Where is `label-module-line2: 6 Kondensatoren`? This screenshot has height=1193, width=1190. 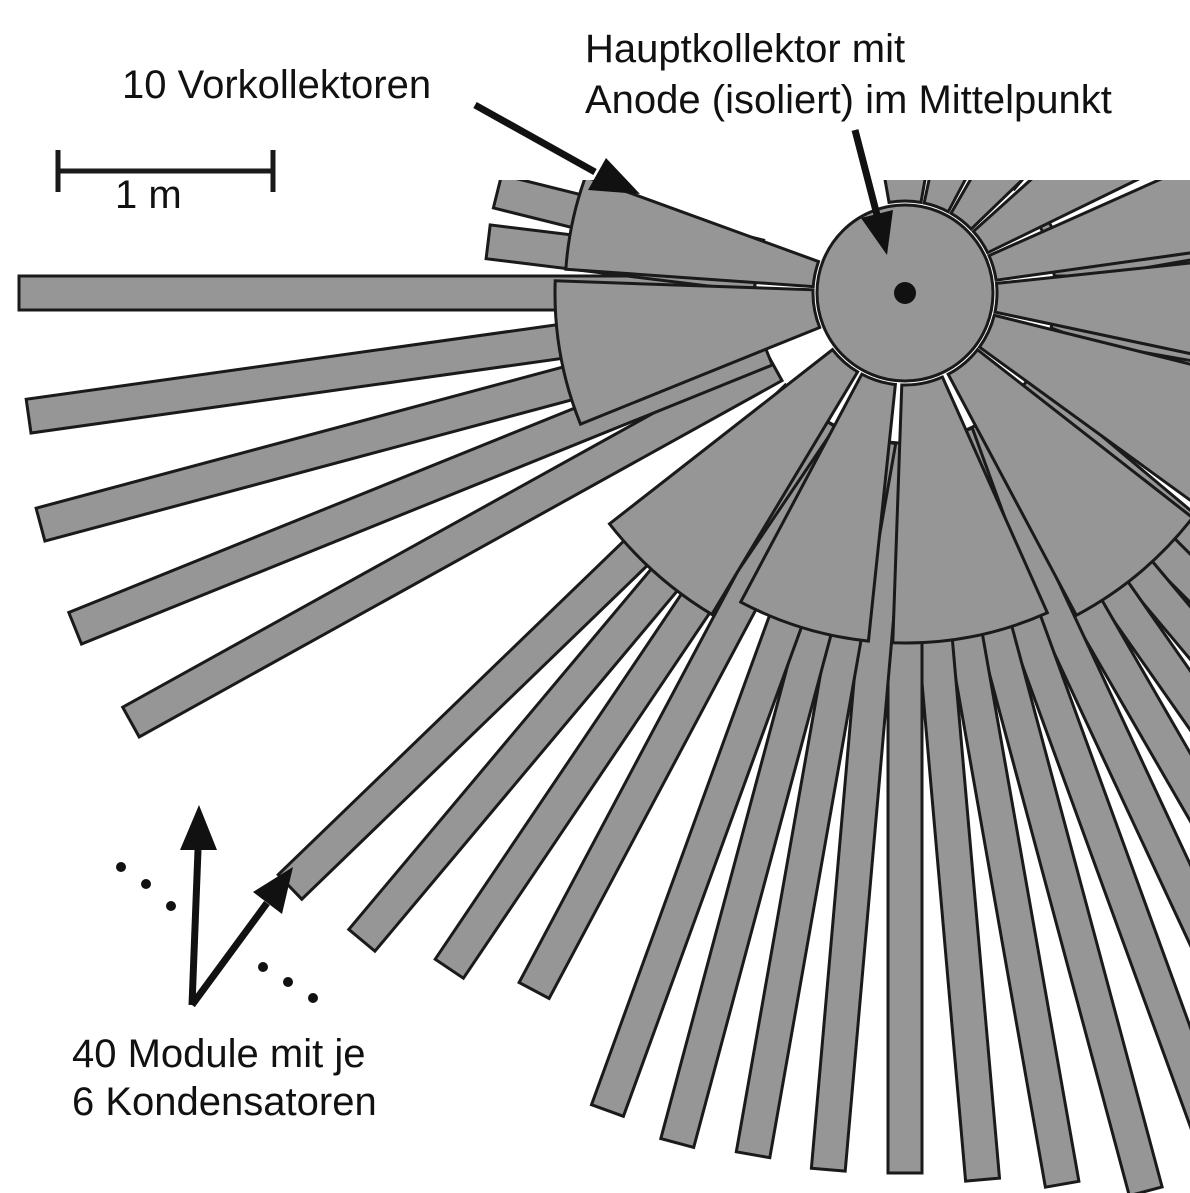 label-module-line2: 6 Kondensatoren is located at coordinates (224, 1102).